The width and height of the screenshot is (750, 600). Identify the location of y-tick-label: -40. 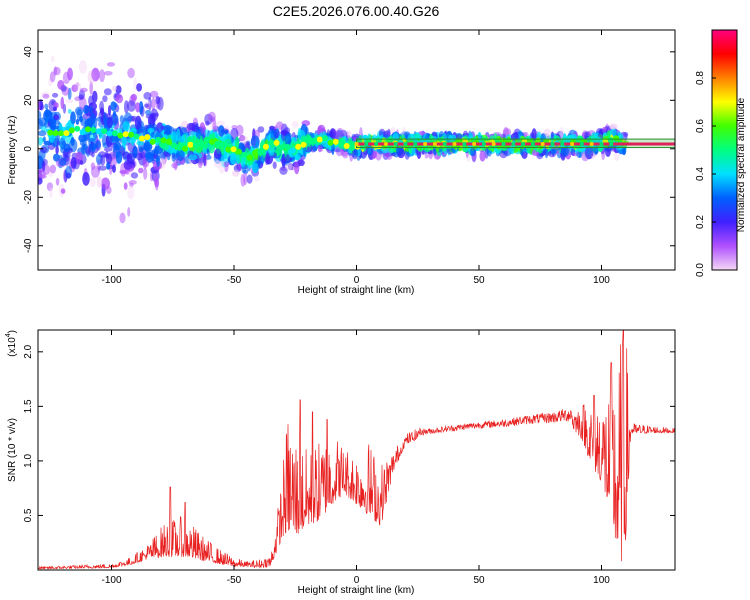
(28, 245).